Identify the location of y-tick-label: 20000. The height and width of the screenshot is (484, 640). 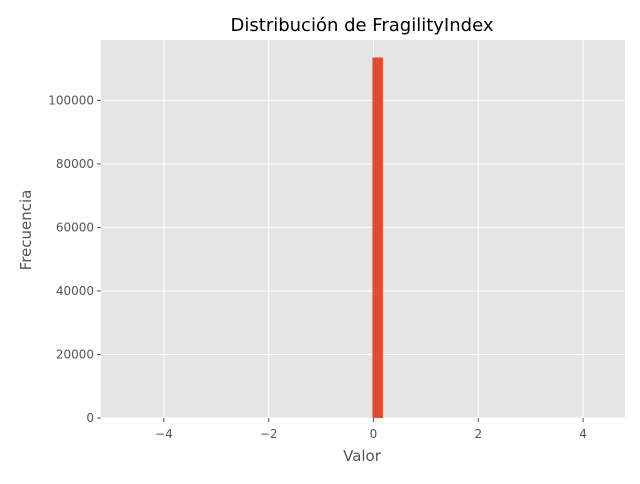
(75, 354).